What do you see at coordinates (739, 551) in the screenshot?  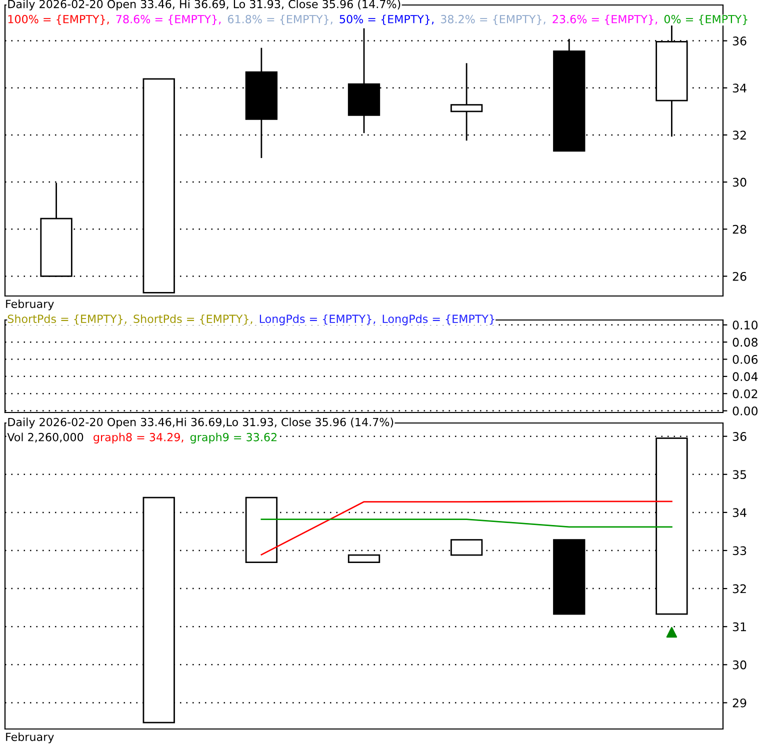 I see `y-tick-label: 33` at bounding box center [739, 551].